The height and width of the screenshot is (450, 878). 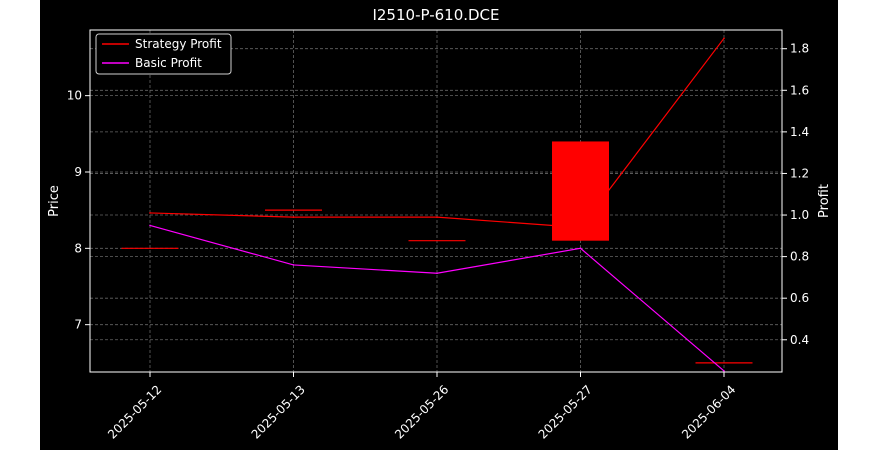 What do you see at coordinates (78, 325) in the screenshot?
I see `y-tick-label-7: 7` at bounding box center [78, 325].